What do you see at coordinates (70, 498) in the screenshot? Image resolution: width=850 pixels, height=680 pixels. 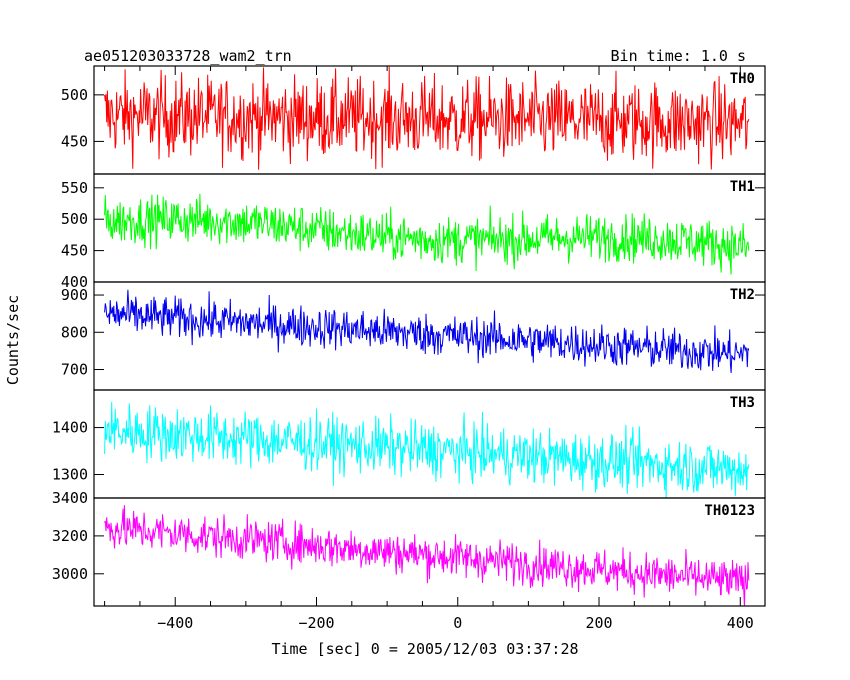 I see `y-tick-label: 3400` at bounding box center [70, 498].